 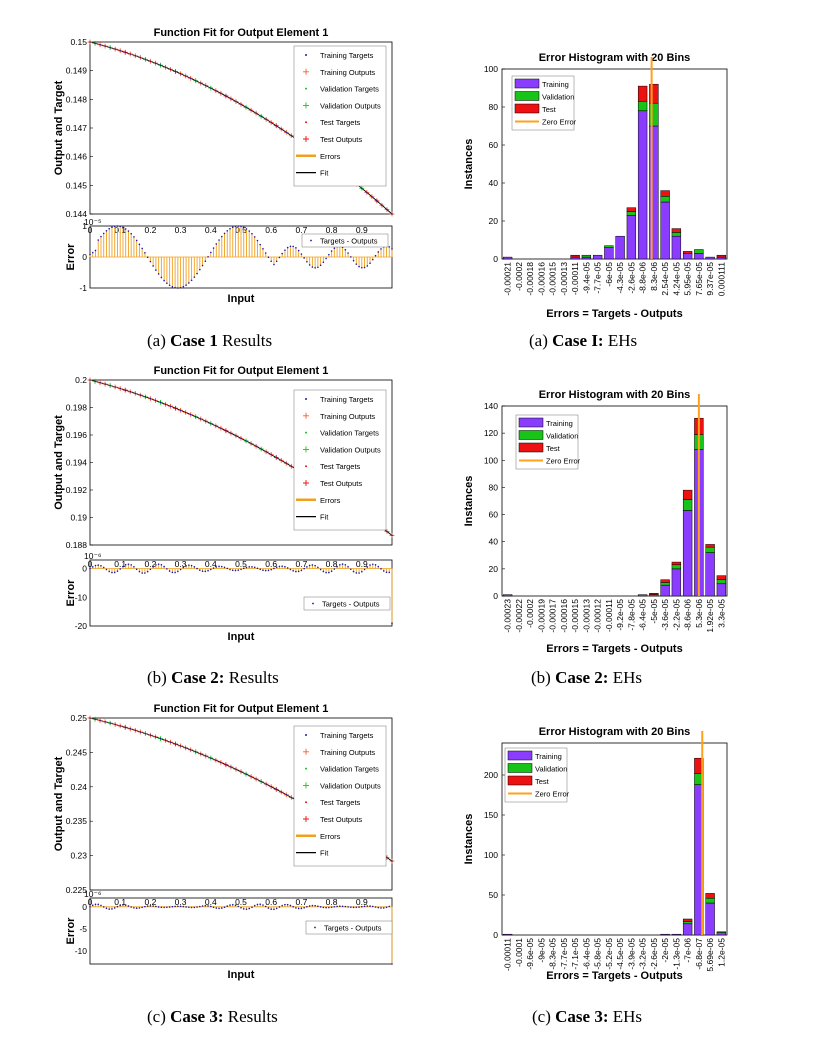 What do you see at coordinates (181, 564) in the screenshot?
I see `x-tick-label: 0.3` at bounding box center [181, 564].